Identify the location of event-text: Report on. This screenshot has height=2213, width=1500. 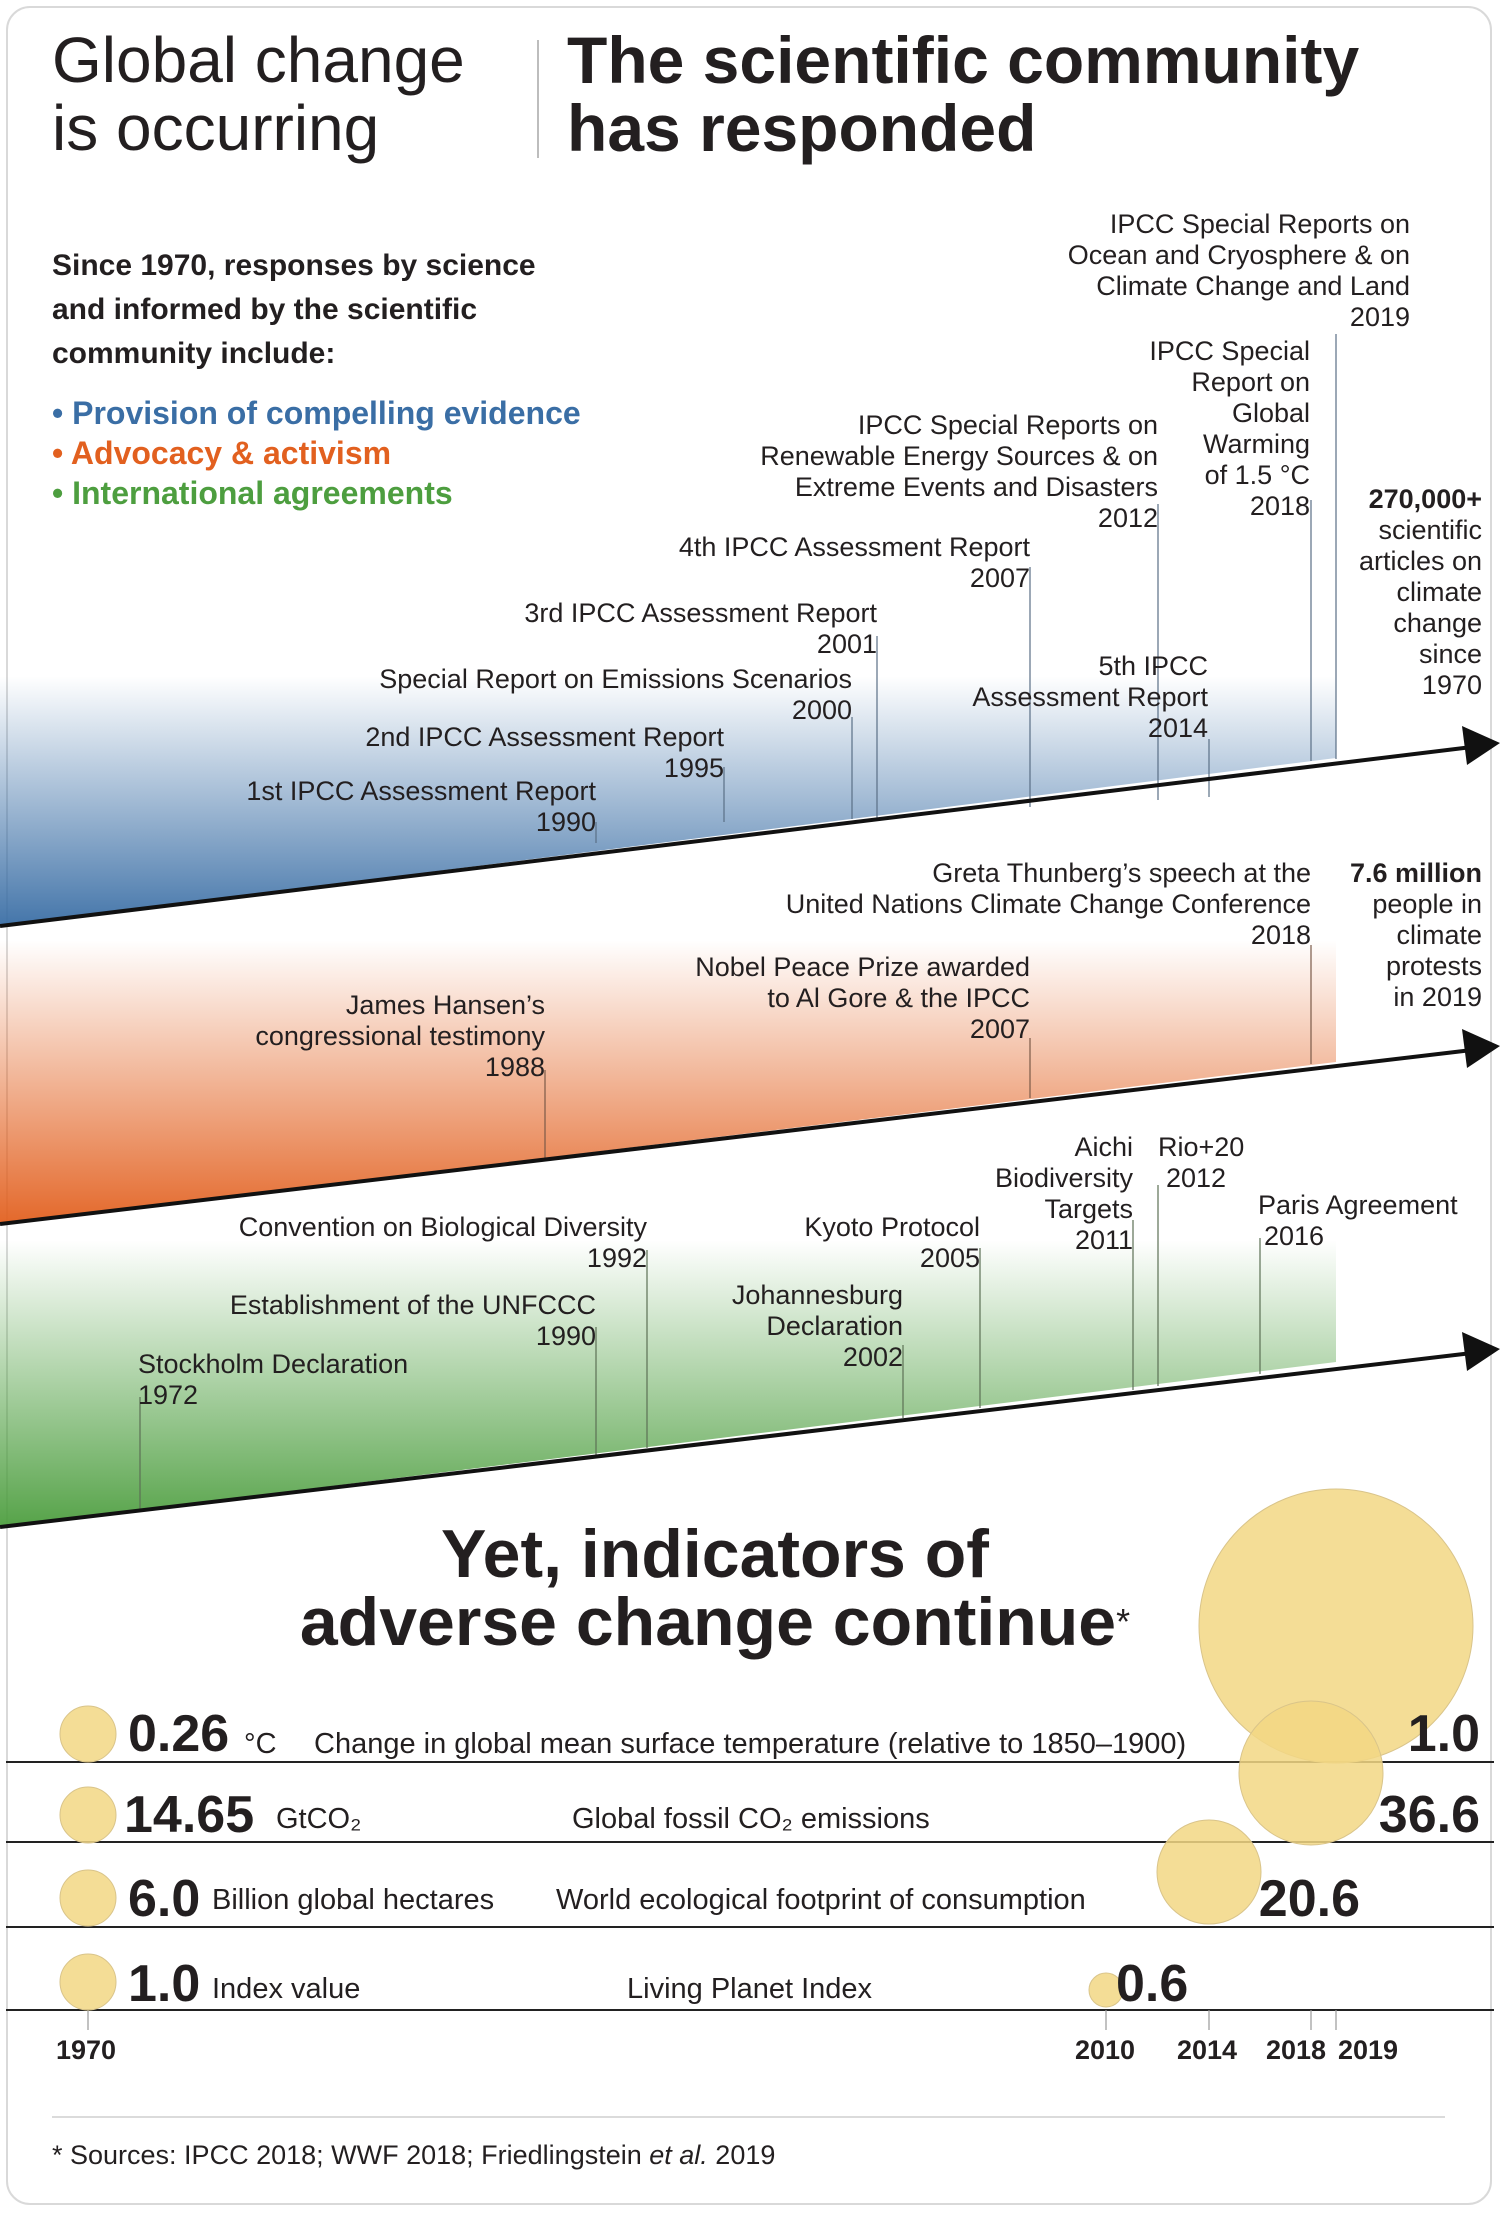
(1250, 382).